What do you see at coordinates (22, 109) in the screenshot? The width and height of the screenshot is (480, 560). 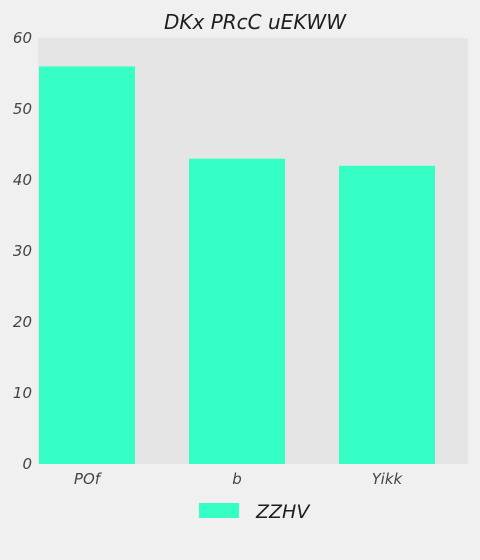 I see `y-tick-label: 50` at bounding box center [22, 109].